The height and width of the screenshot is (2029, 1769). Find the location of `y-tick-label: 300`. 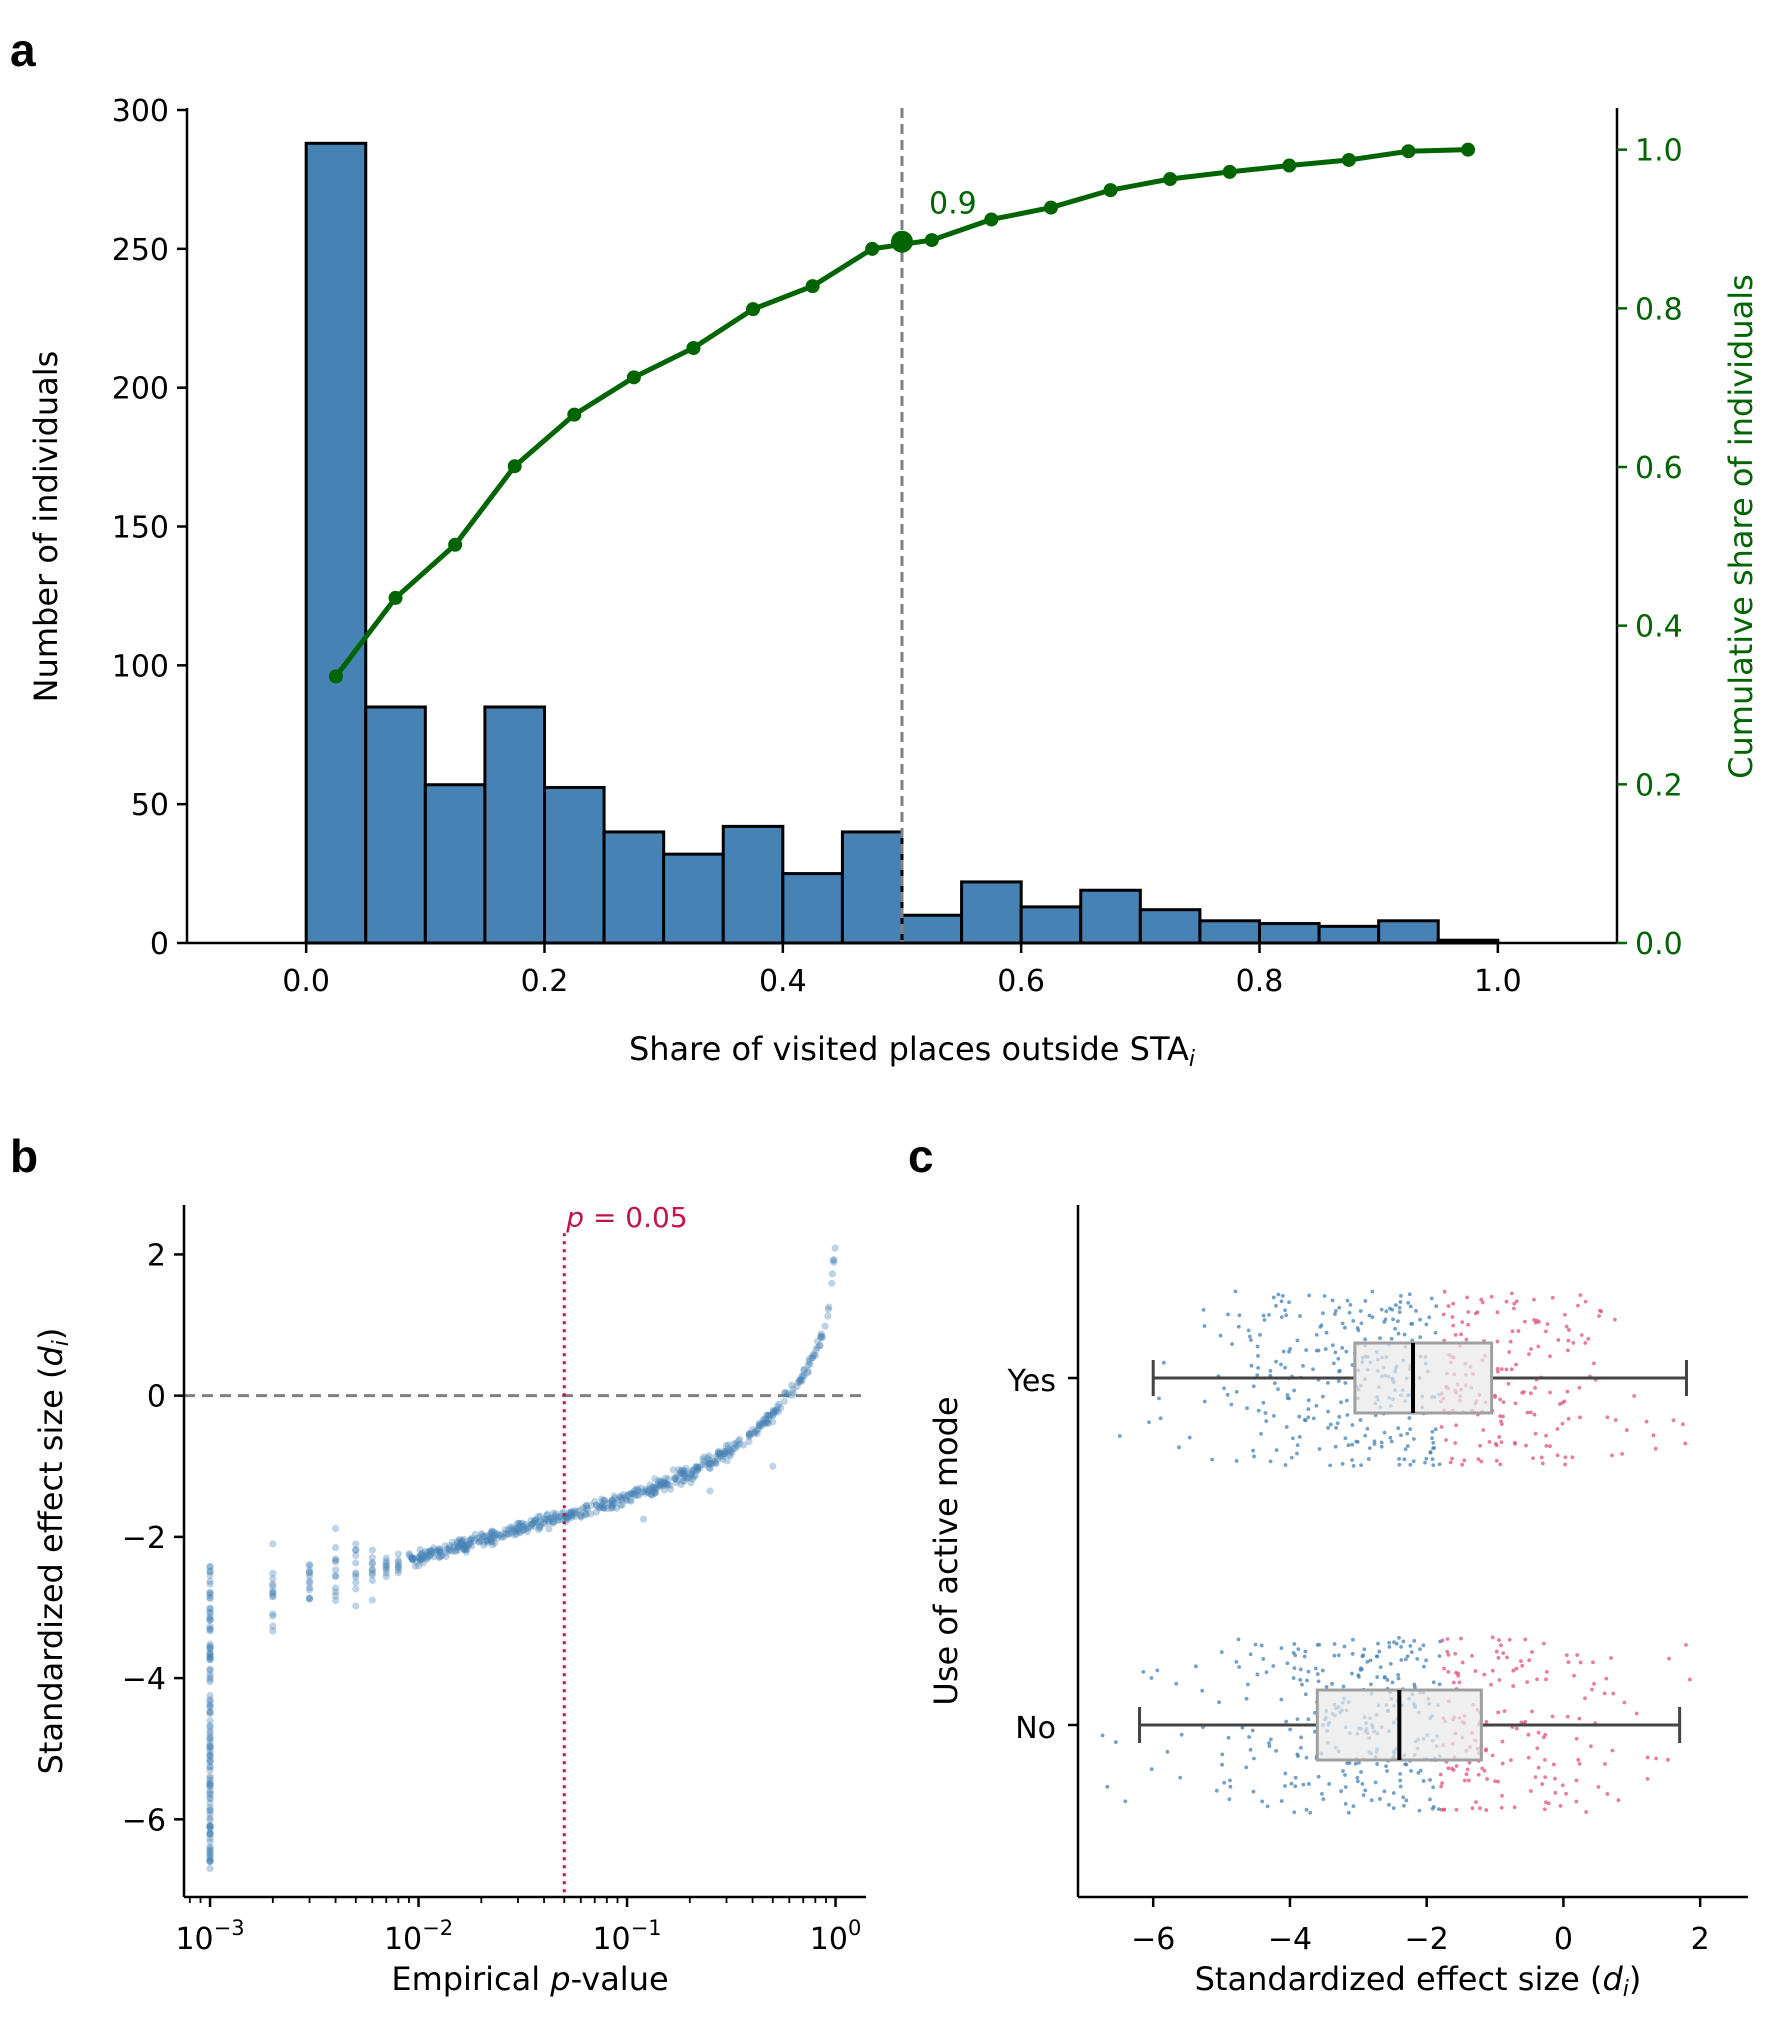

y-tick-label: 300 is located at coordinates (140, 111).